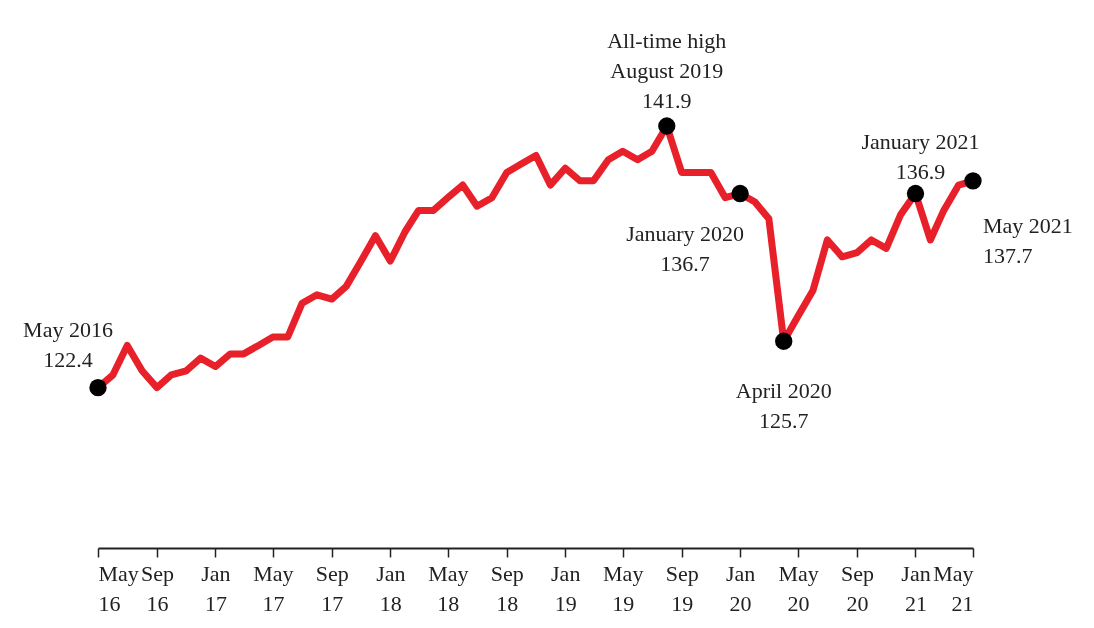 The image size is (1094, 628). Describe the element at coordinates (391, 588) in the screenshot. I see `x-tick-label: Jan 18` at that location.